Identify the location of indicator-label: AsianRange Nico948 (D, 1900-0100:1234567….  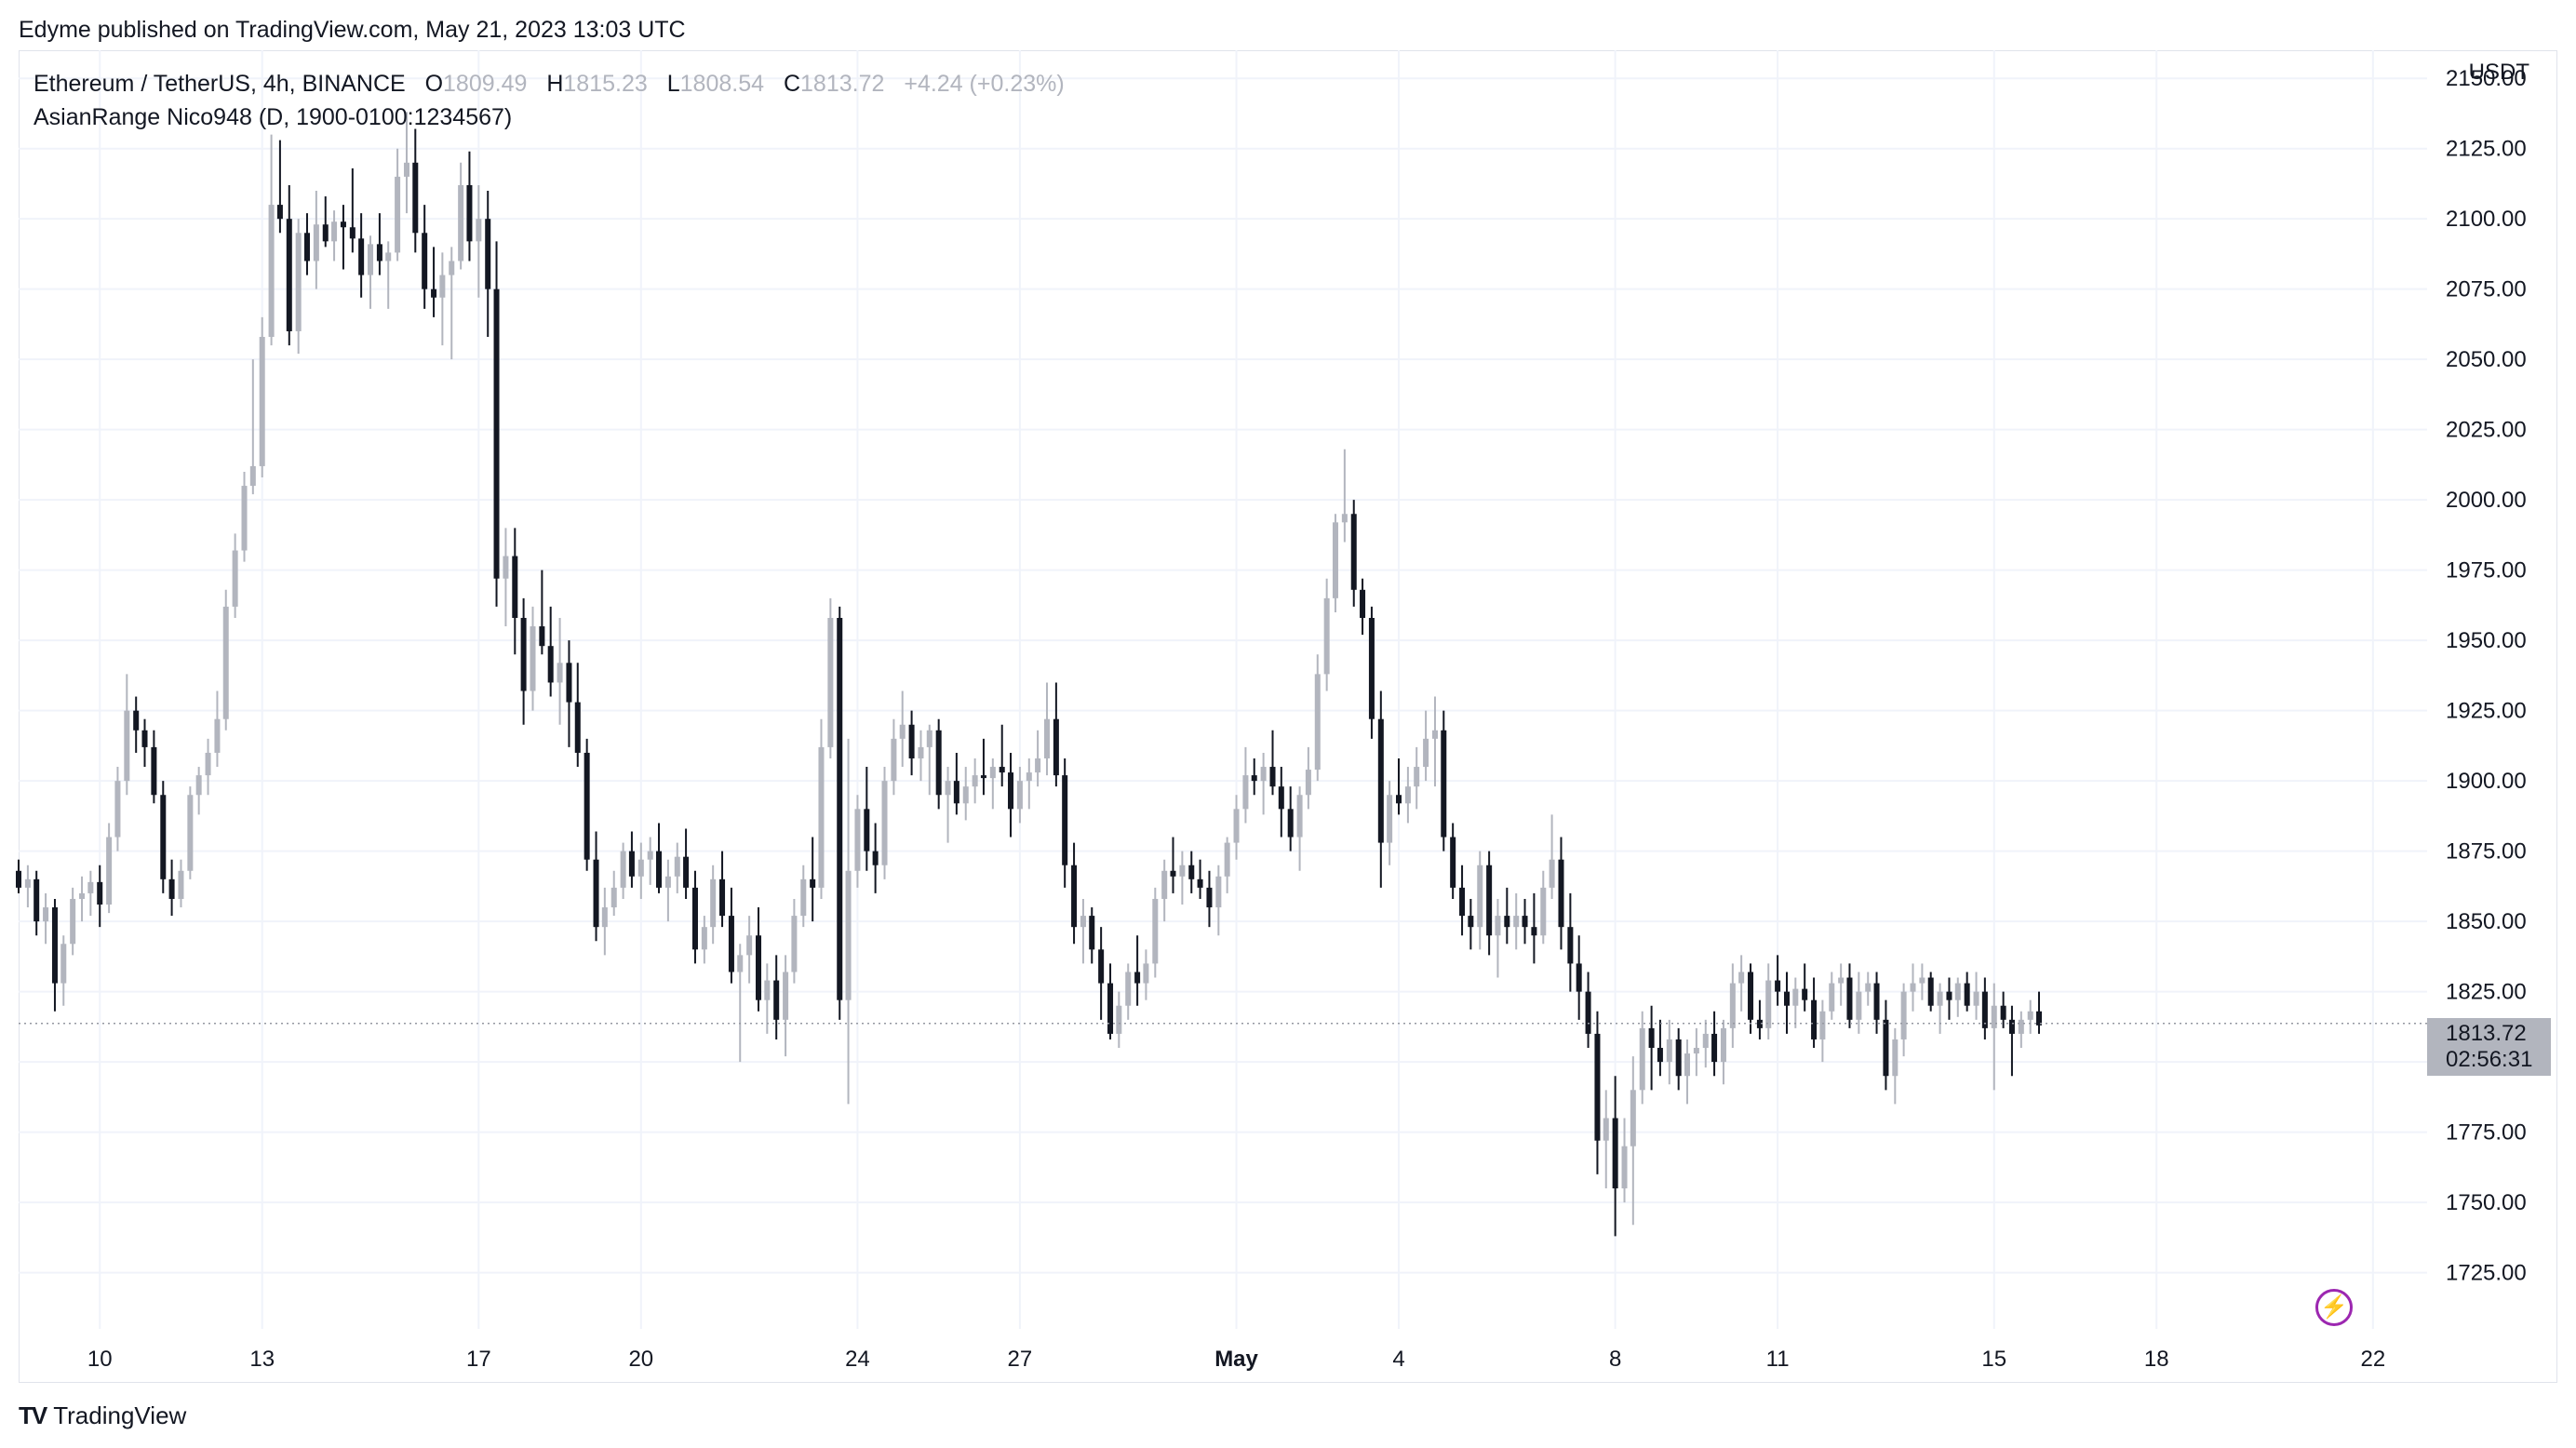
(273, 117).